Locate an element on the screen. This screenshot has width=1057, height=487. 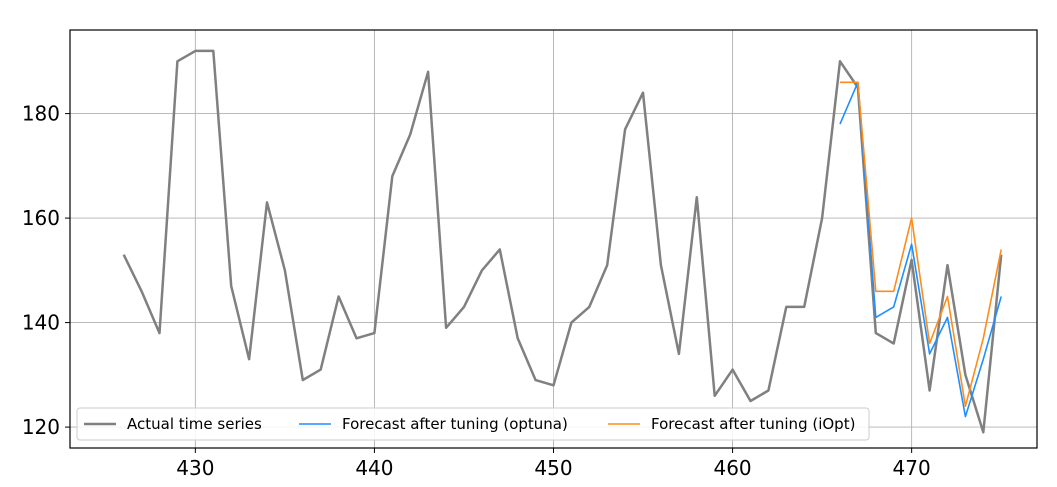
optuna-forecast-line is located at coordinates (920, 249).